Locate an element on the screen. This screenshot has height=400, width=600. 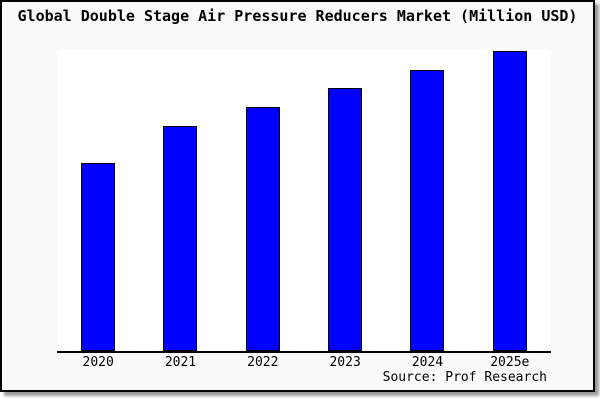
x-tick-label-2024: 2024 is located at coordinates (427, 362).